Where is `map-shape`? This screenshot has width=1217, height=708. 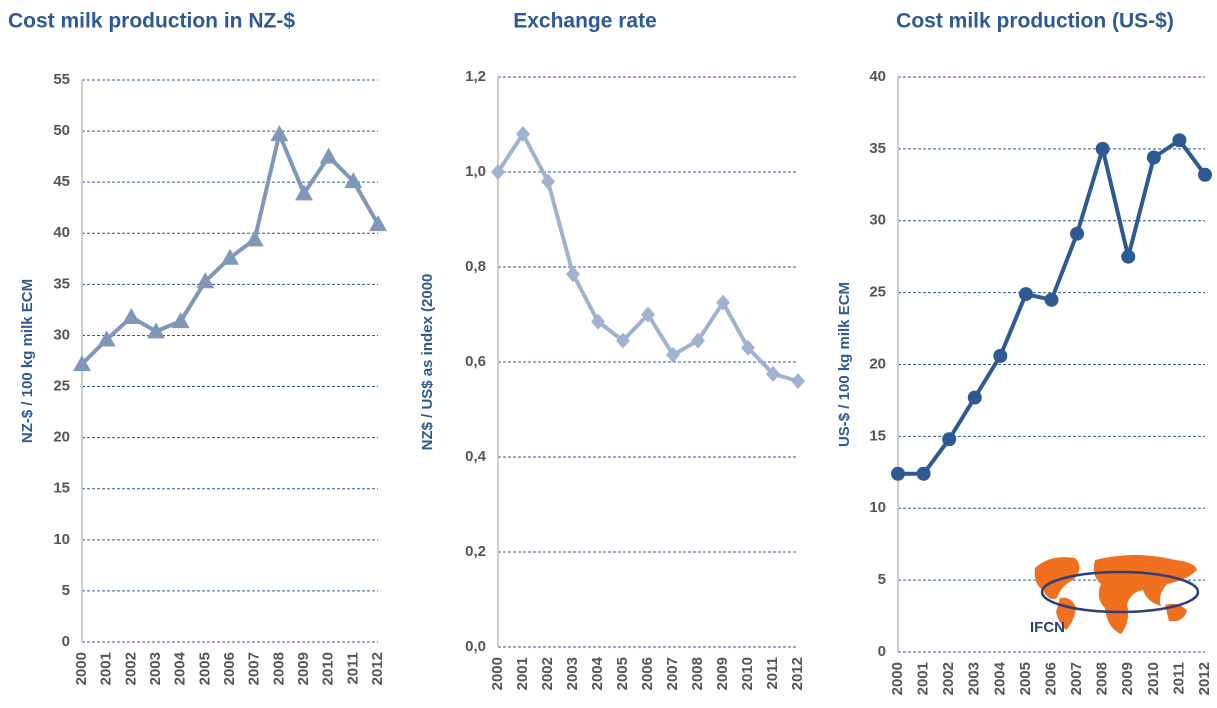
map-shape is located at coordinates (1145, 594).